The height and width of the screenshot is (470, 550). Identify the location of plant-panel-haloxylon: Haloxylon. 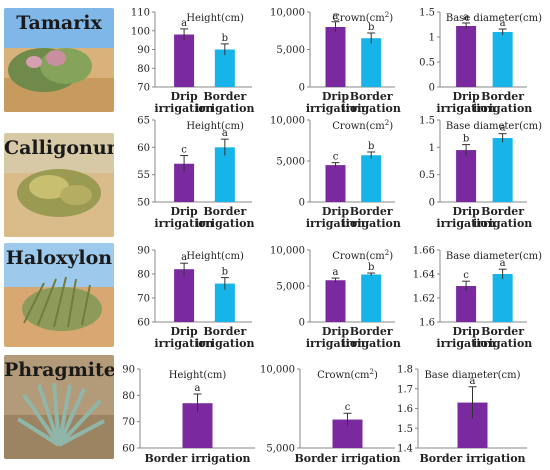
(59, 295).